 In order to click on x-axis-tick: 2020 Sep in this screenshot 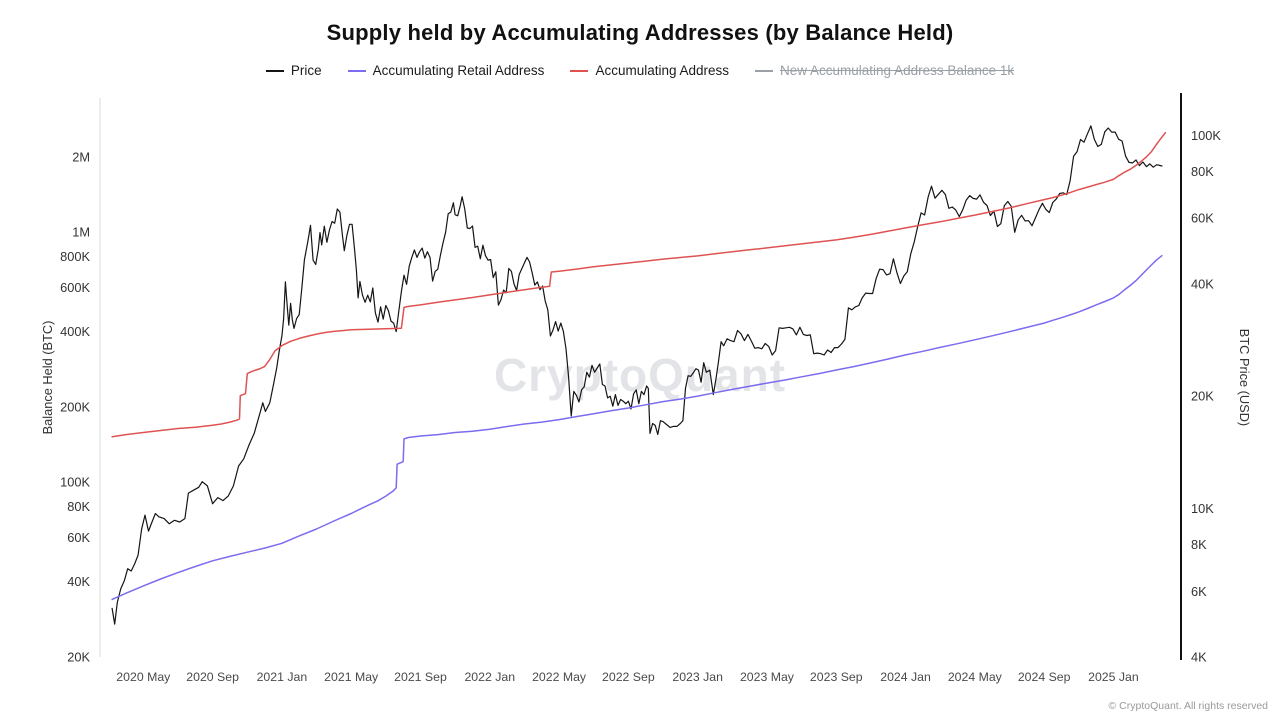, I will do `click(212, 677)`.